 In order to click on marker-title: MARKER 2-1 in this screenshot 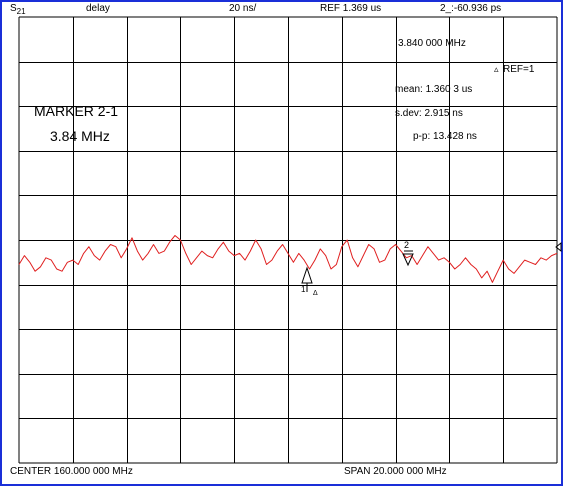, I will do `click(76, 111)`.